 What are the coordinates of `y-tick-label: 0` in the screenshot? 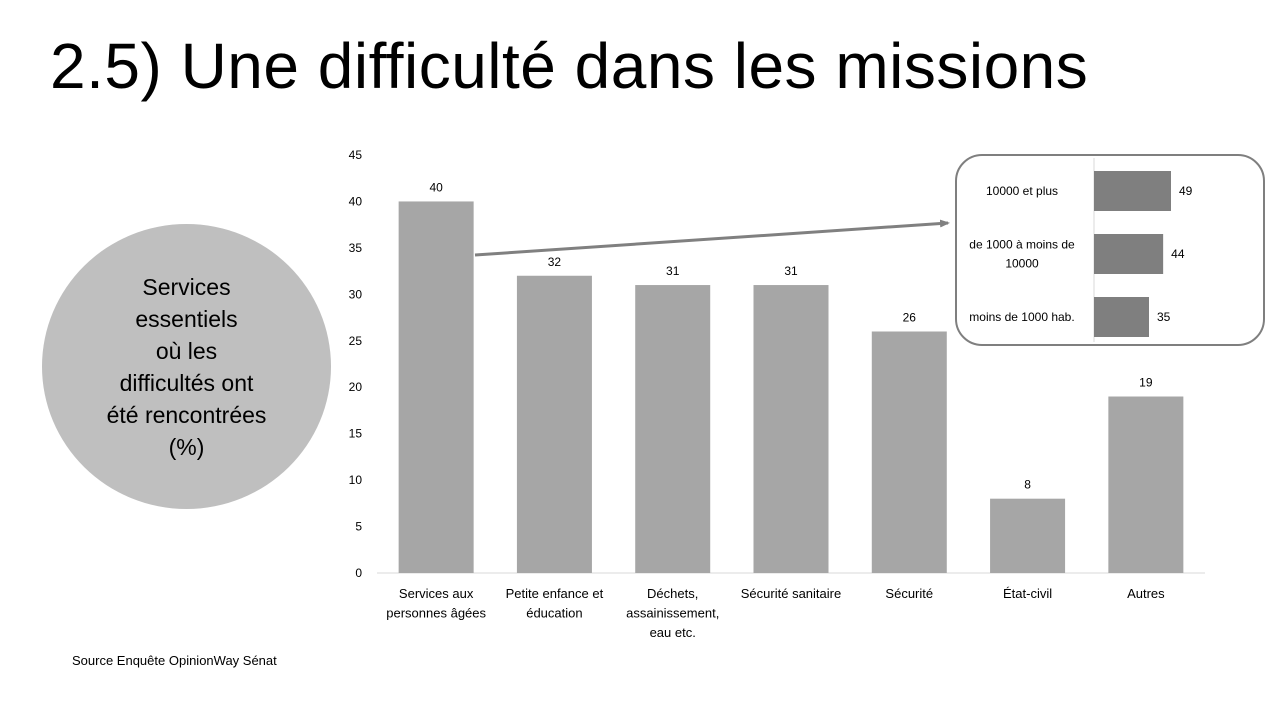 It's located at (358, 573).